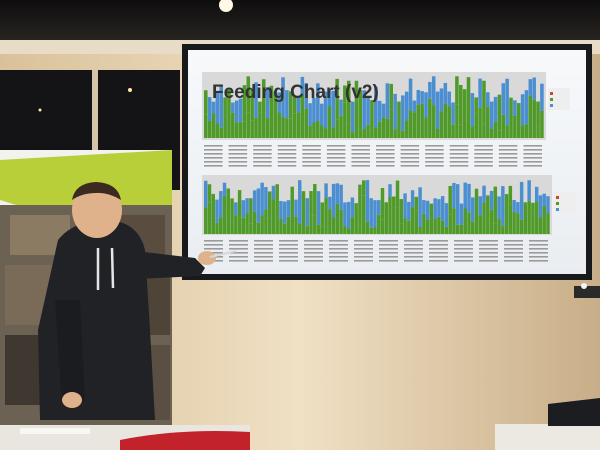 Image resolution: width=600 pixels, height=450 pixels. What do you see at coordinates (70, 352) in the screenshot?
I see `presenter-lower-arm` at bounding box center [70, 352].